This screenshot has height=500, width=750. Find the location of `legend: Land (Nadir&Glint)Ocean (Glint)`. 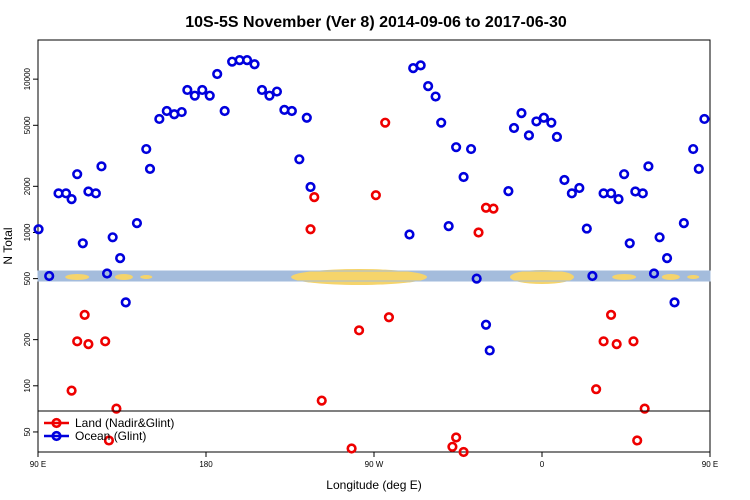

legend: Land (Nadir&Glint)Ocean (Glint) is located at coordinates (109, 429).